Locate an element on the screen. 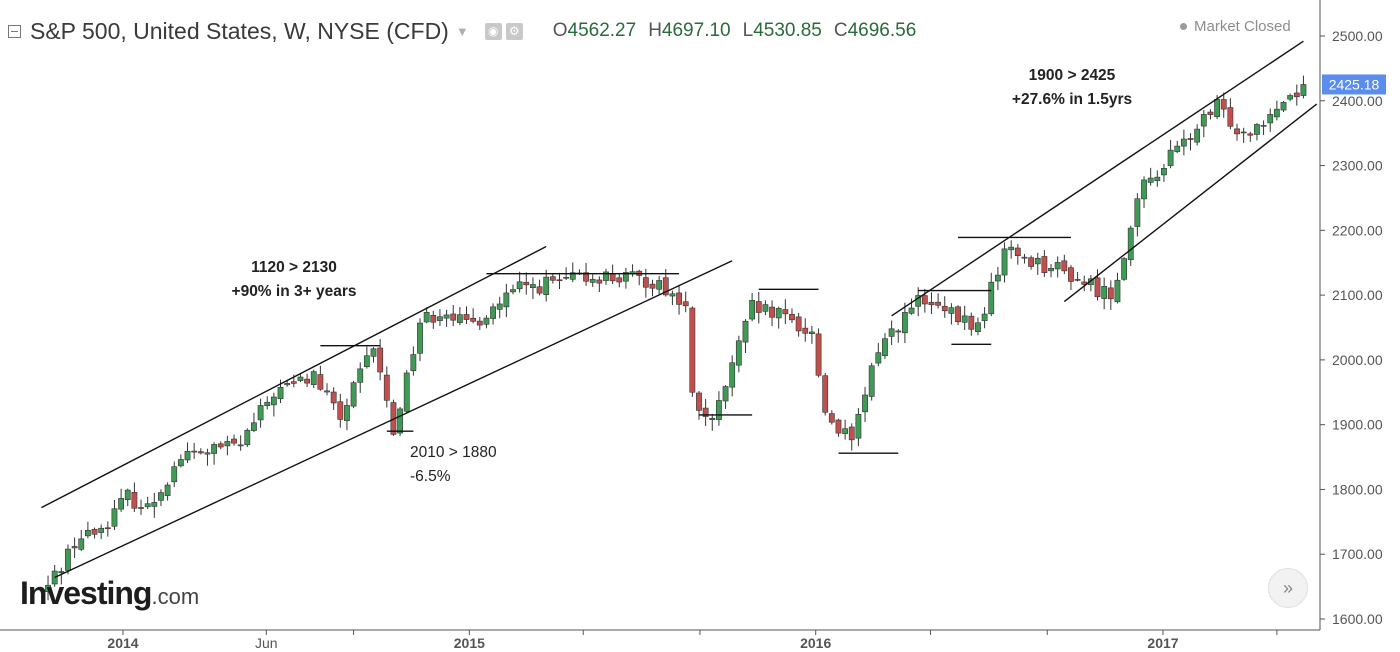  ohlc-readout: O 4562.27 H 4697.10 L 4530.85 C 4696.56 is located at coordinates (729, 31).